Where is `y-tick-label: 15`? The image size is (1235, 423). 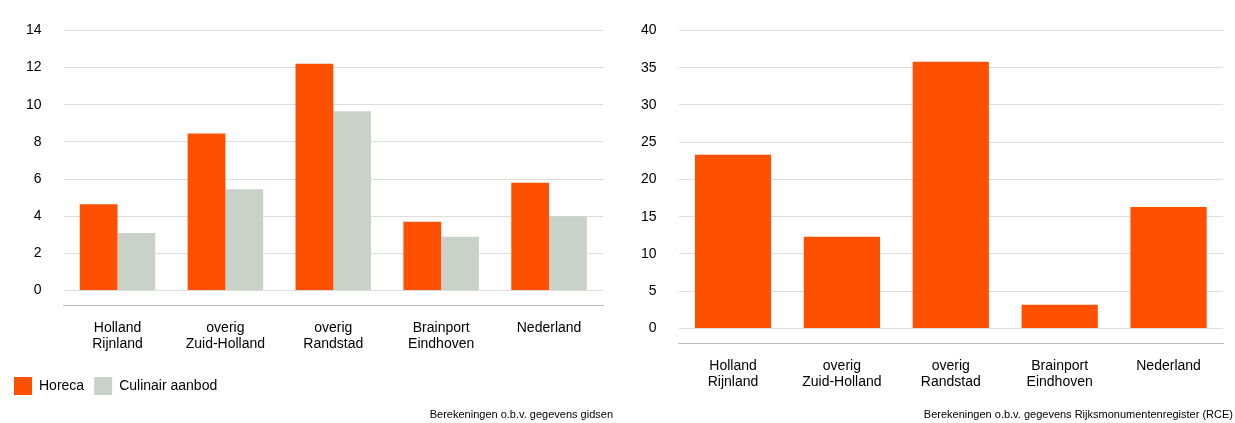 y-tick-label: 15 is located at coordinates (648, 215).